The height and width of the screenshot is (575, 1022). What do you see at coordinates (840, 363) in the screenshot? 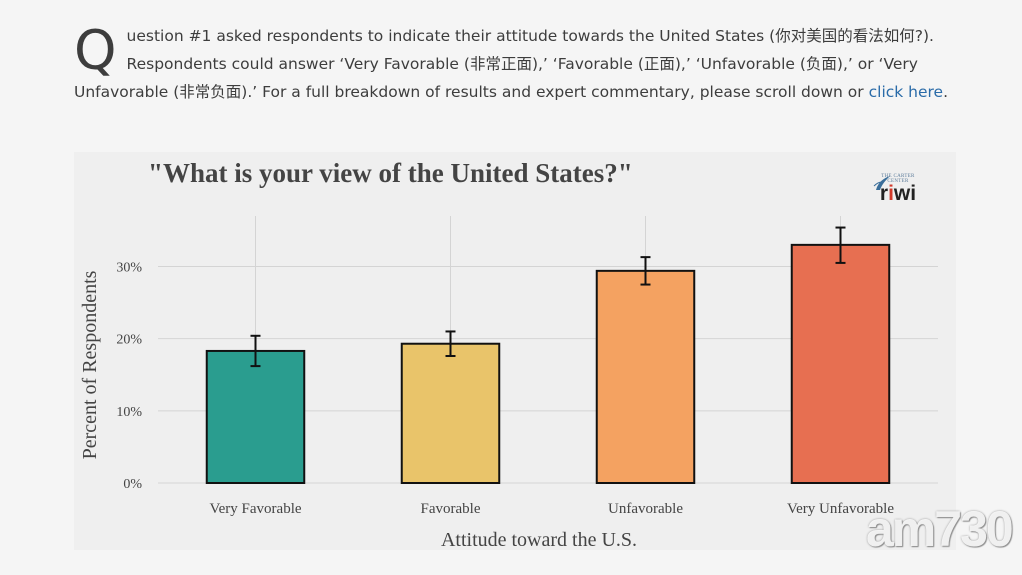
I see `bar-very-unfavorable` at bounding box center [840, 363].